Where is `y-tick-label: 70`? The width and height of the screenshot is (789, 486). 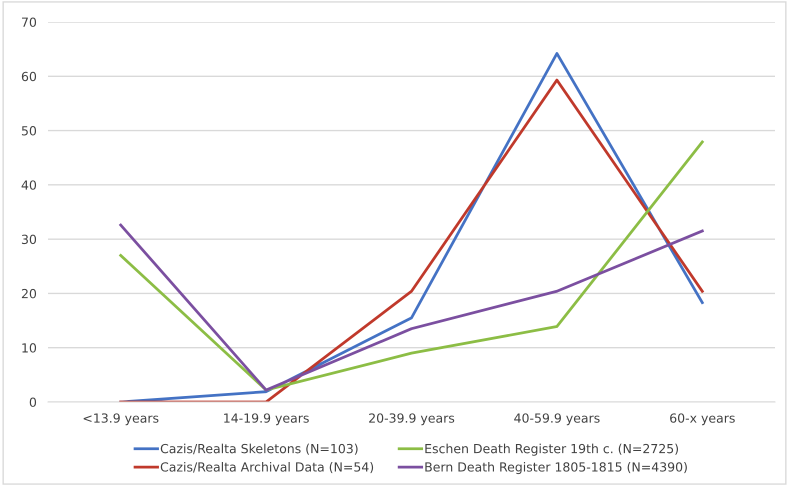 y-tick-label: 70 is located at coordinates (29, 22).